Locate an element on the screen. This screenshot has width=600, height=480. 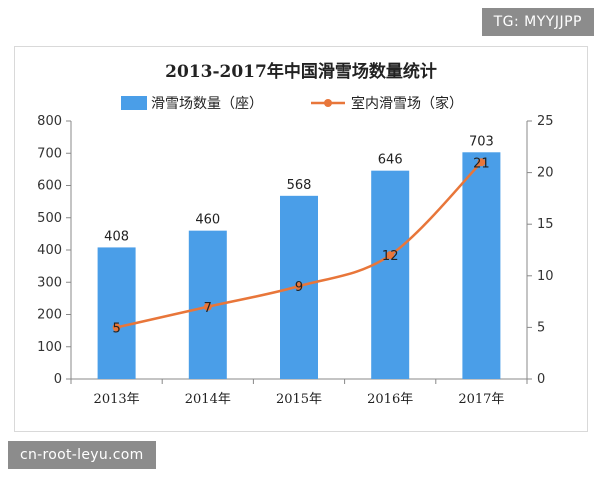
line-value-label: 21 is located at coordinates (481, 163).